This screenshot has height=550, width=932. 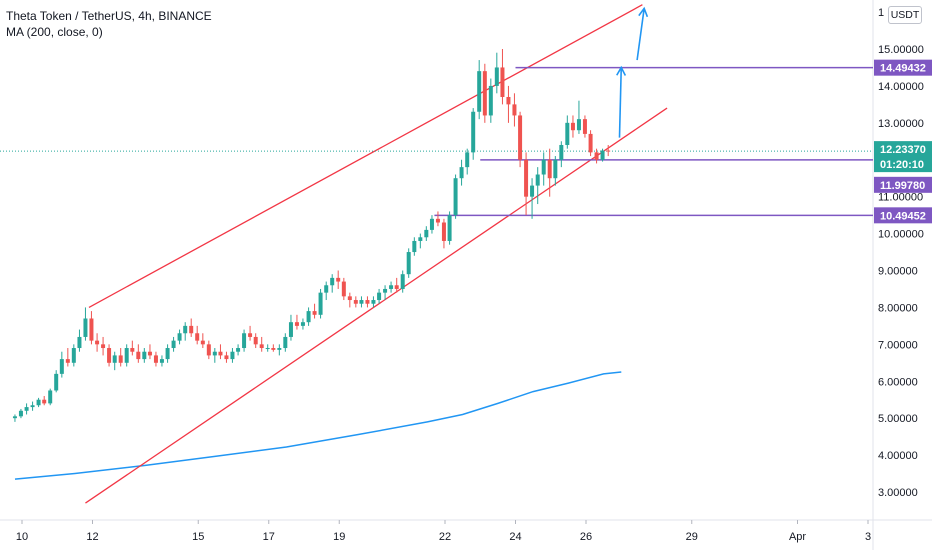 What do you see at coordinates (445, 537) in the screenshot?
I see `x-tick-label: 22` at bounding box center [445, 537].